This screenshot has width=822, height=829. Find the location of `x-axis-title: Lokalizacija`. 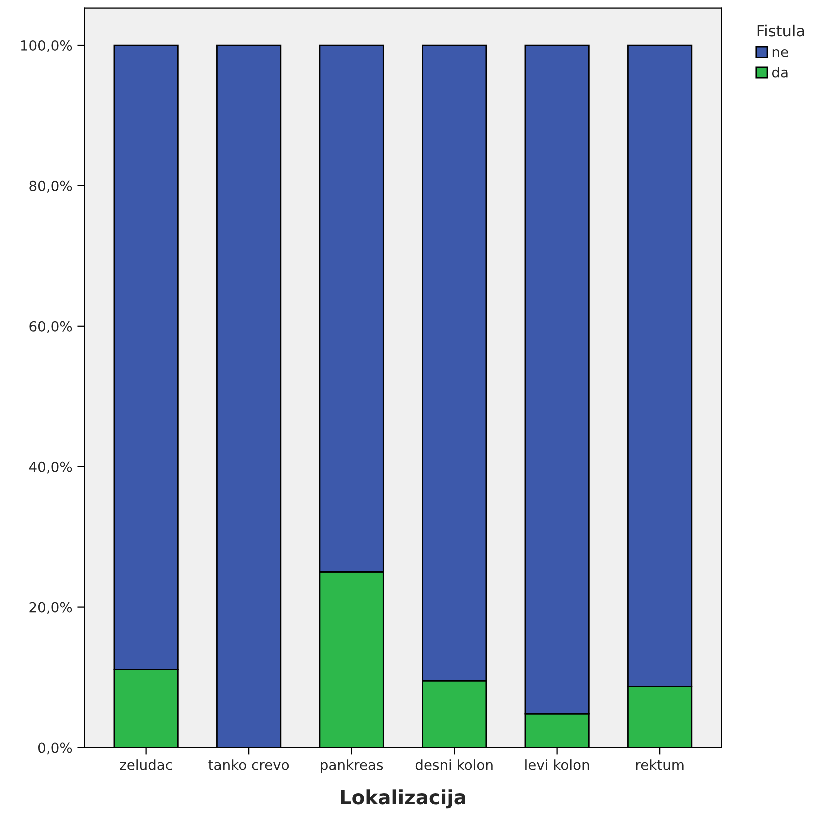

x-axis-title: Lokalizacija is located at coordinates (403, 799).